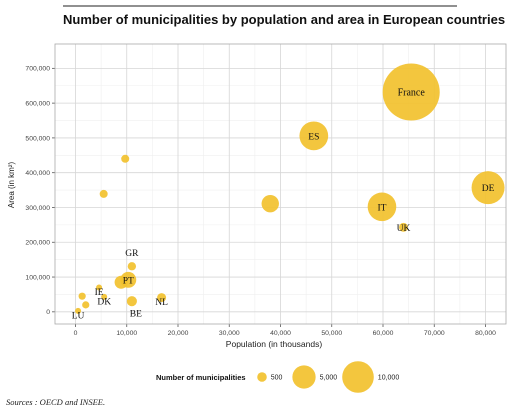 The height and width of the screenshot is (412, 516). What do you see at coordinates (329, 378) in the screenshot?
I see `legend-label: 5,000` at bounding box center [329, 378].